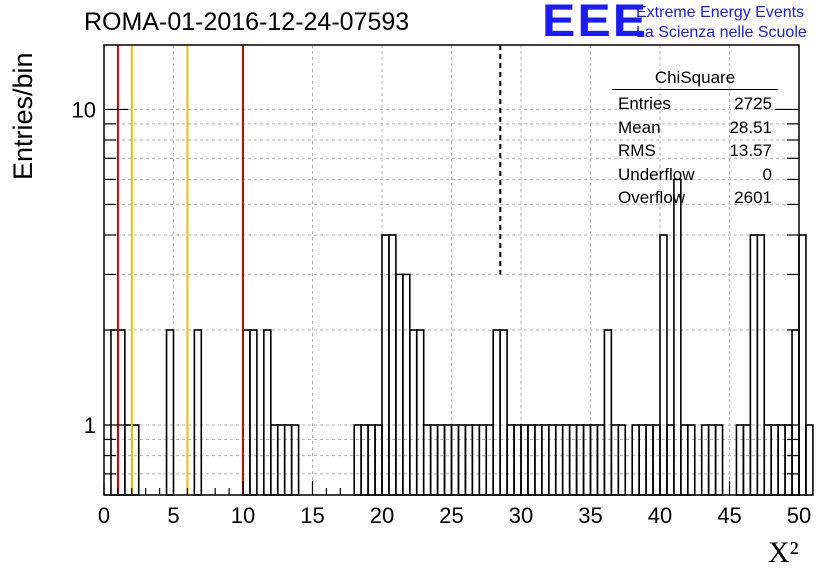 The height and width of the screenshot is (572, 836). What do you see at coordinates (656, 174) in the screenshot?
I see `stats-label: Underflow` at bounding box center [656, 174].